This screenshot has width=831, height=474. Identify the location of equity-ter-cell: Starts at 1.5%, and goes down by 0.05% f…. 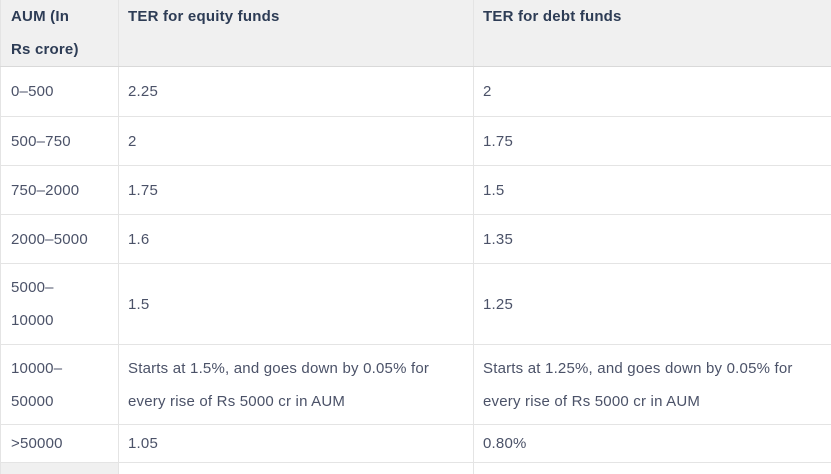
(296, 384).